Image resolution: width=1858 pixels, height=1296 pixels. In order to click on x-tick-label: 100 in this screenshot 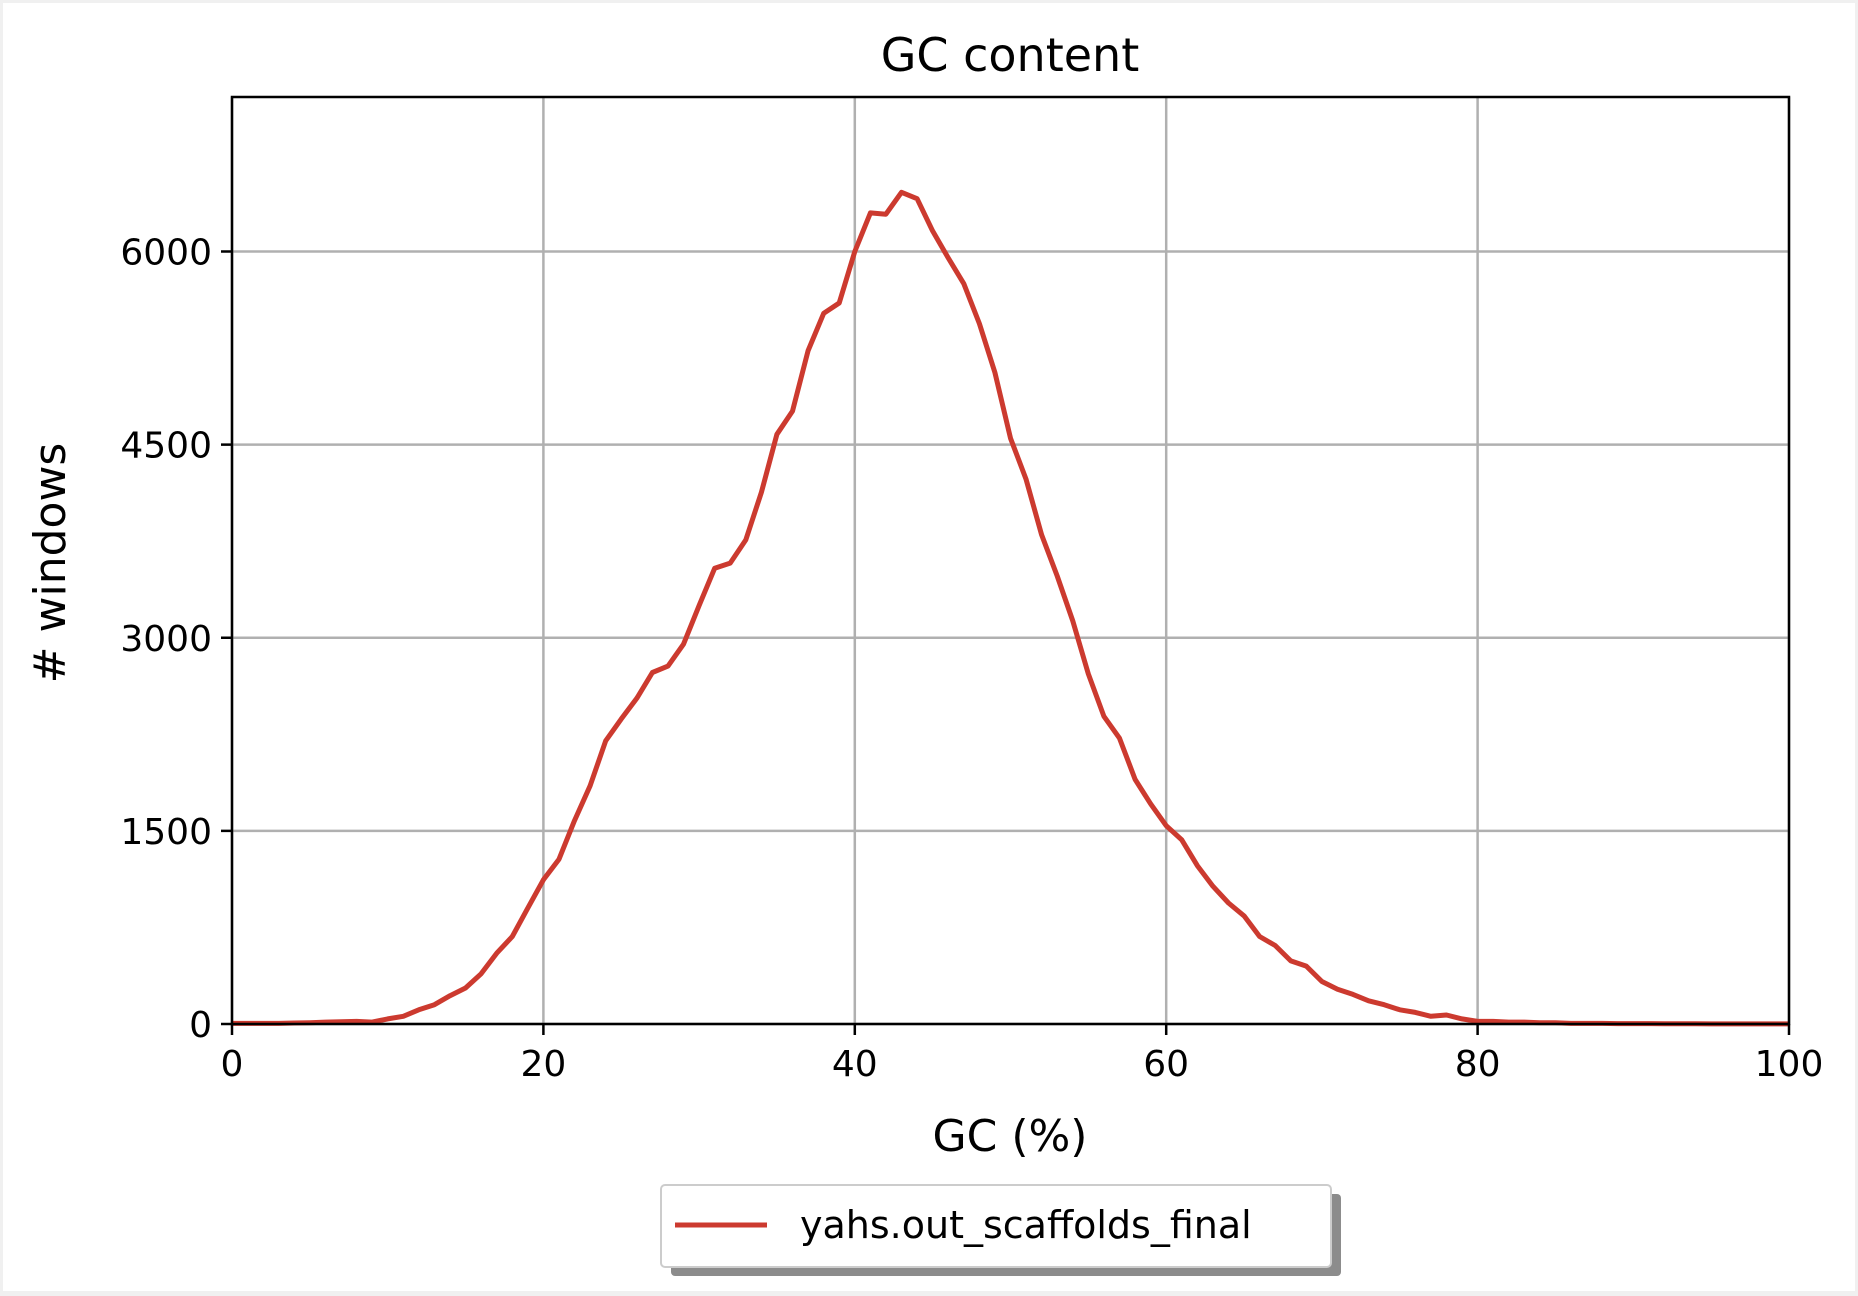, I will do `click(1789, 1064)`.